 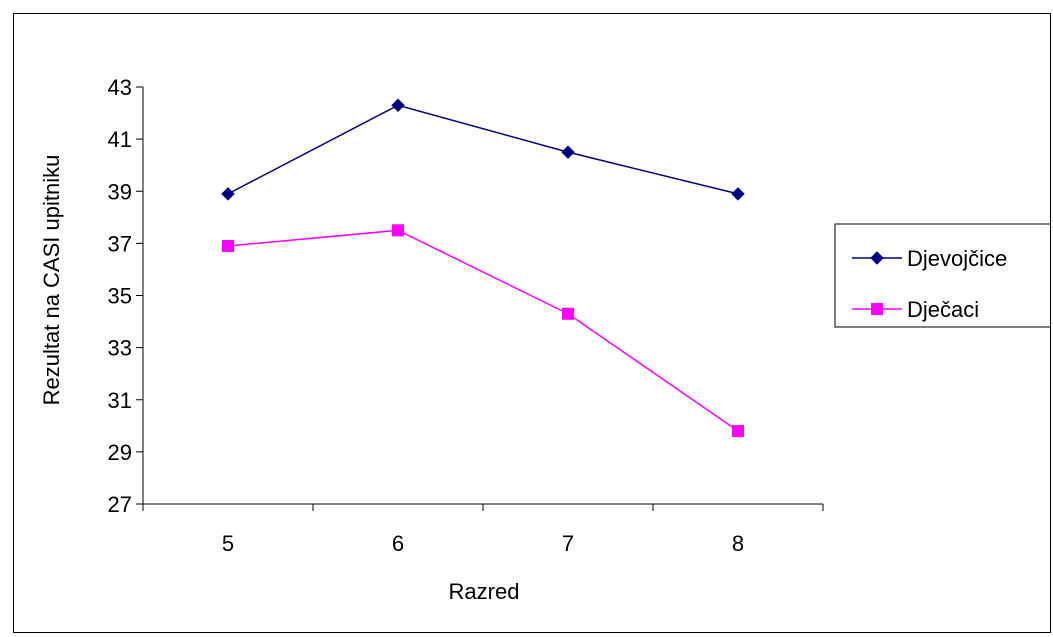 What do you see at coordinates (484, 591) in the screenshot?
I see `x-axis-label: Razred` at bounding box center [484, 591].